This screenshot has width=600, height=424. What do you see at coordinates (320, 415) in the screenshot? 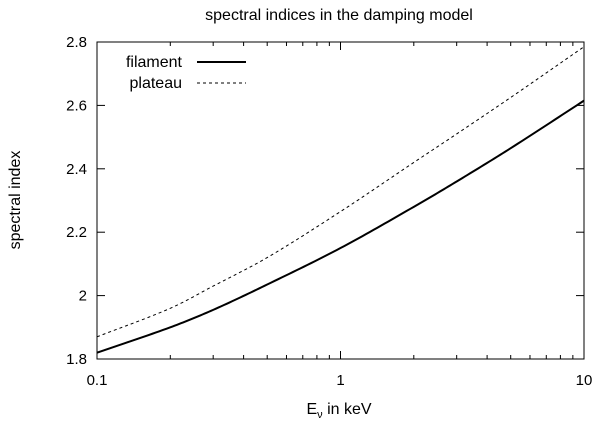
I see `x-axis-label-subscript: ν` at bounding box center [320, 415].